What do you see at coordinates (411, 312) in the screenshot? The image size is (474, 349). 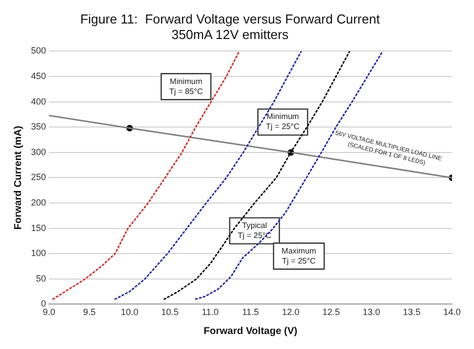 I see `x-tick-label: 13.5` at bounding box center [411, 312].